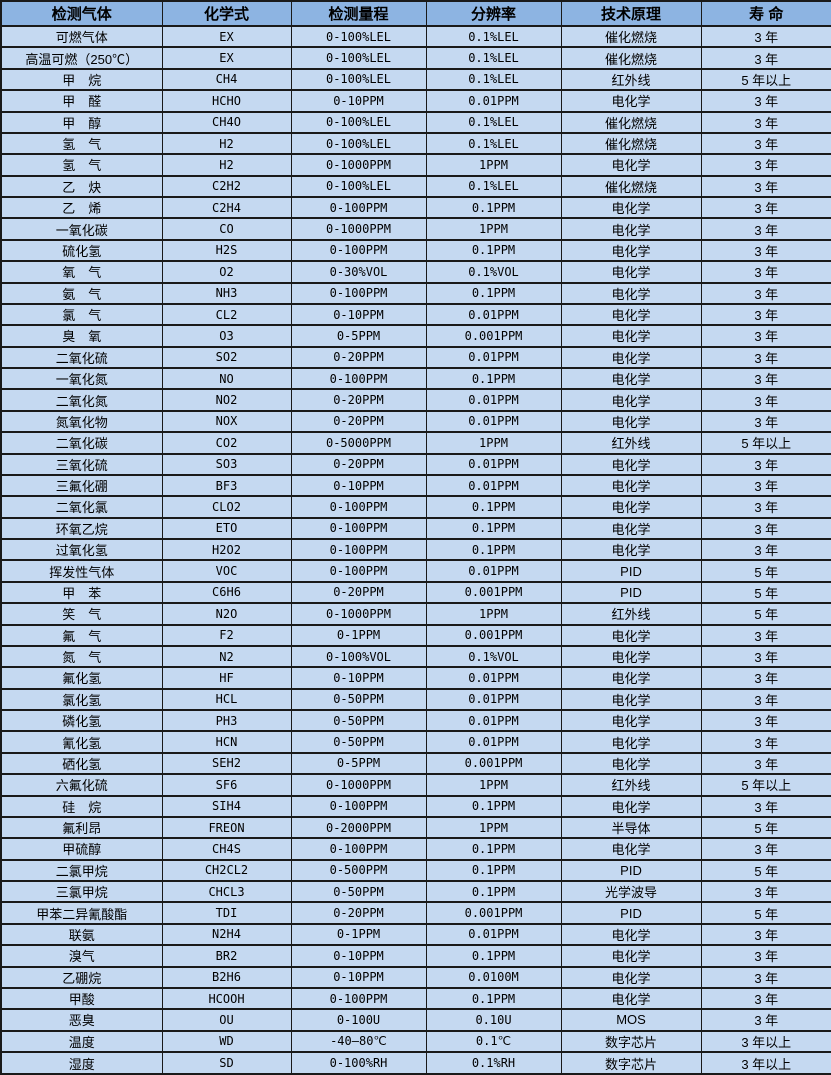  Describe the element at coordinates (358, 678) in the screenshot. I see `cell-range: 0-10PPM` at that location.